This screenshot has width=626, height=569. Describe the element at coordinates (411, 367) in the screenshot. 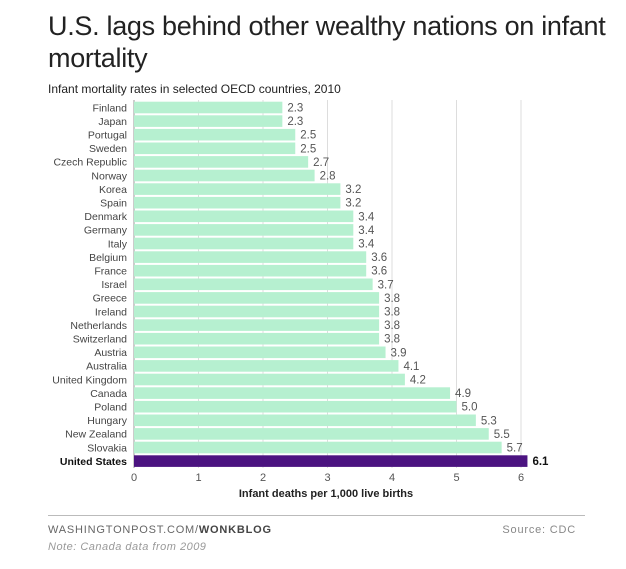

I see `value-label: 4.1` at that location.